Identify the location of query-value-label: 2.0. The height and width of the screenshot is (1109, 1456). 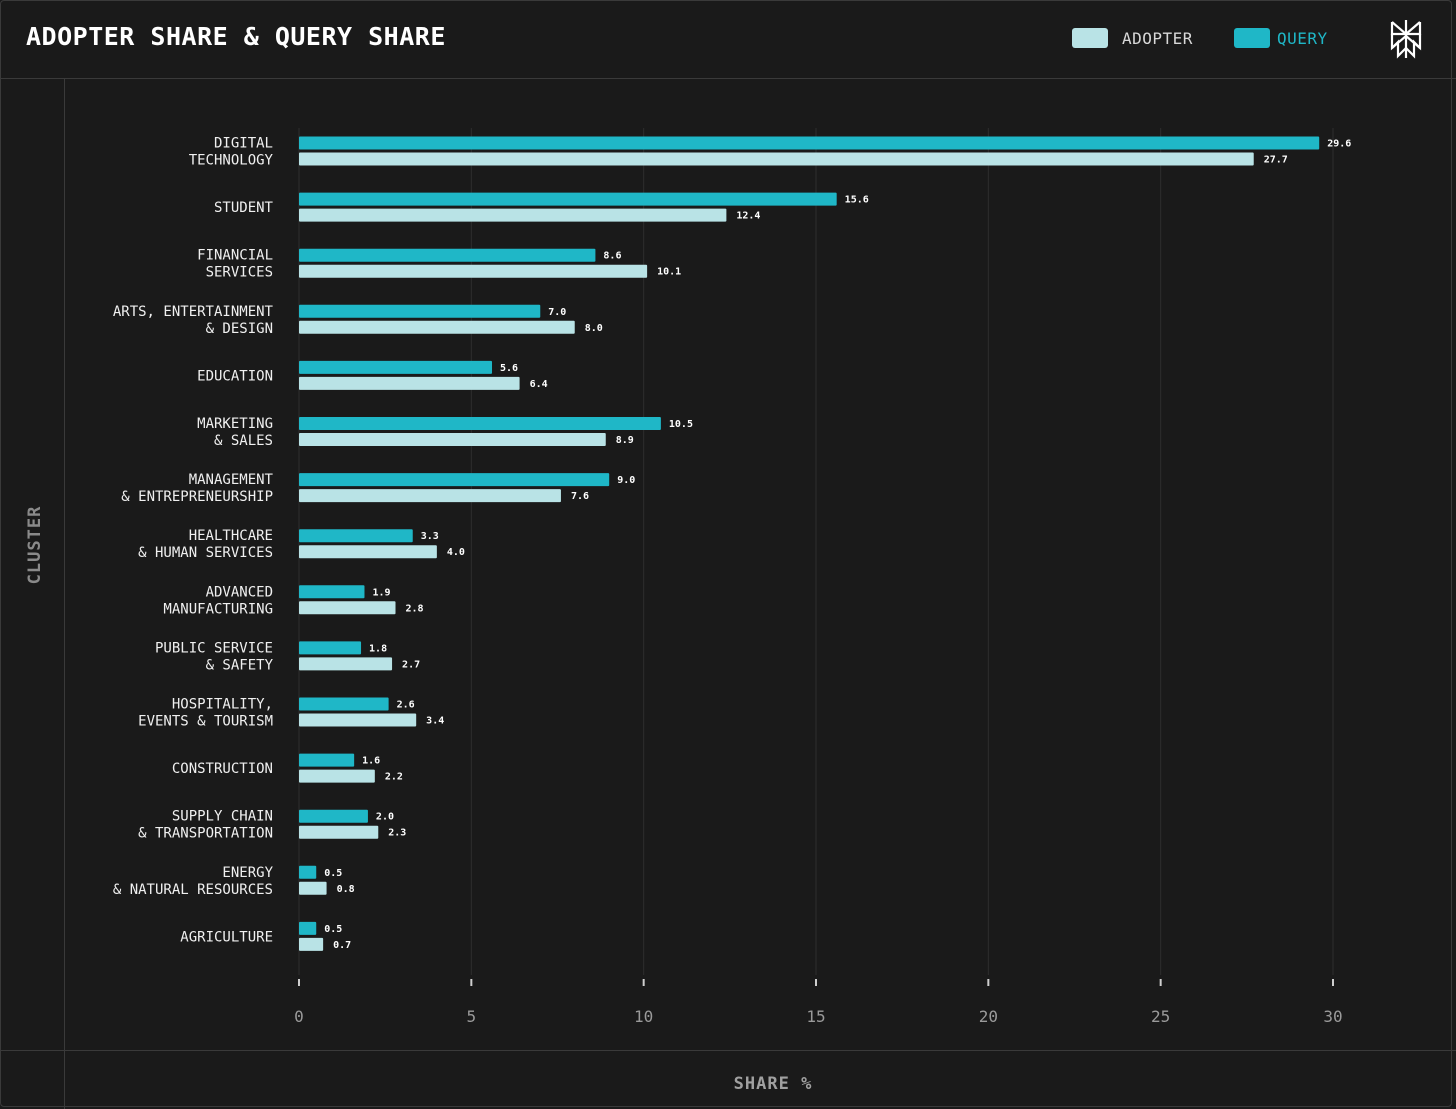
(385, 817).